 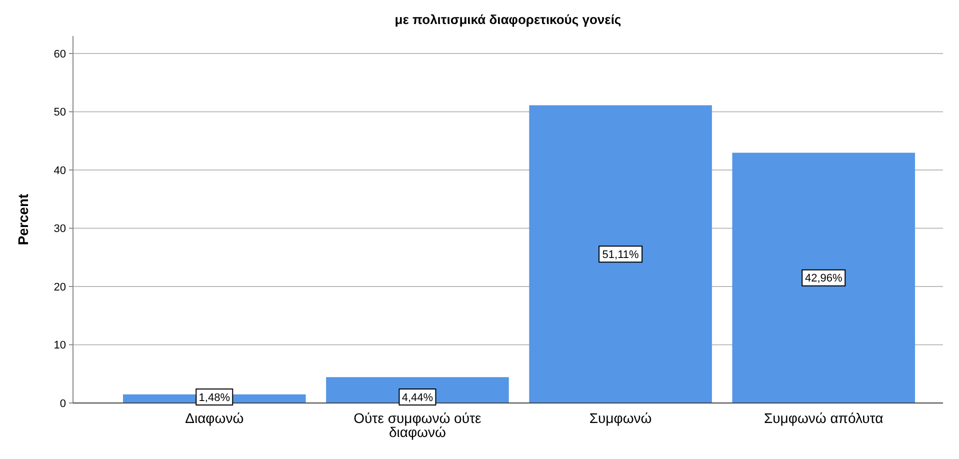 What do you see at coordinates (508, 19) in the screenshot?
I see `chart-title: με πολιτισμικά διαφορετικούς γονείς` at bounding box center [508, 19].